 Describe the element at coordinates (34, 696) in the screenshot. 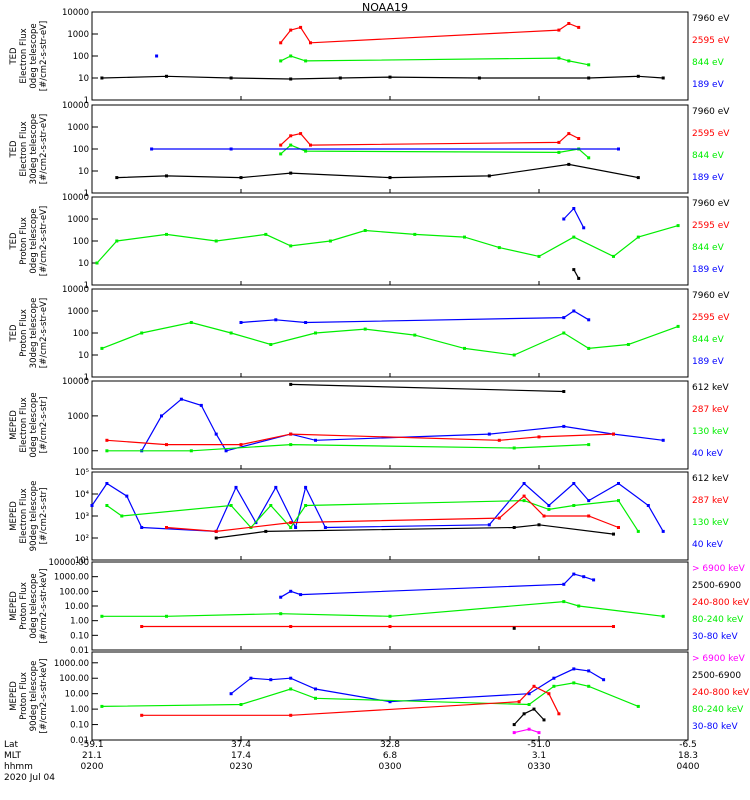

I see `y-axis-label-line: 90deg telescope` at that location.